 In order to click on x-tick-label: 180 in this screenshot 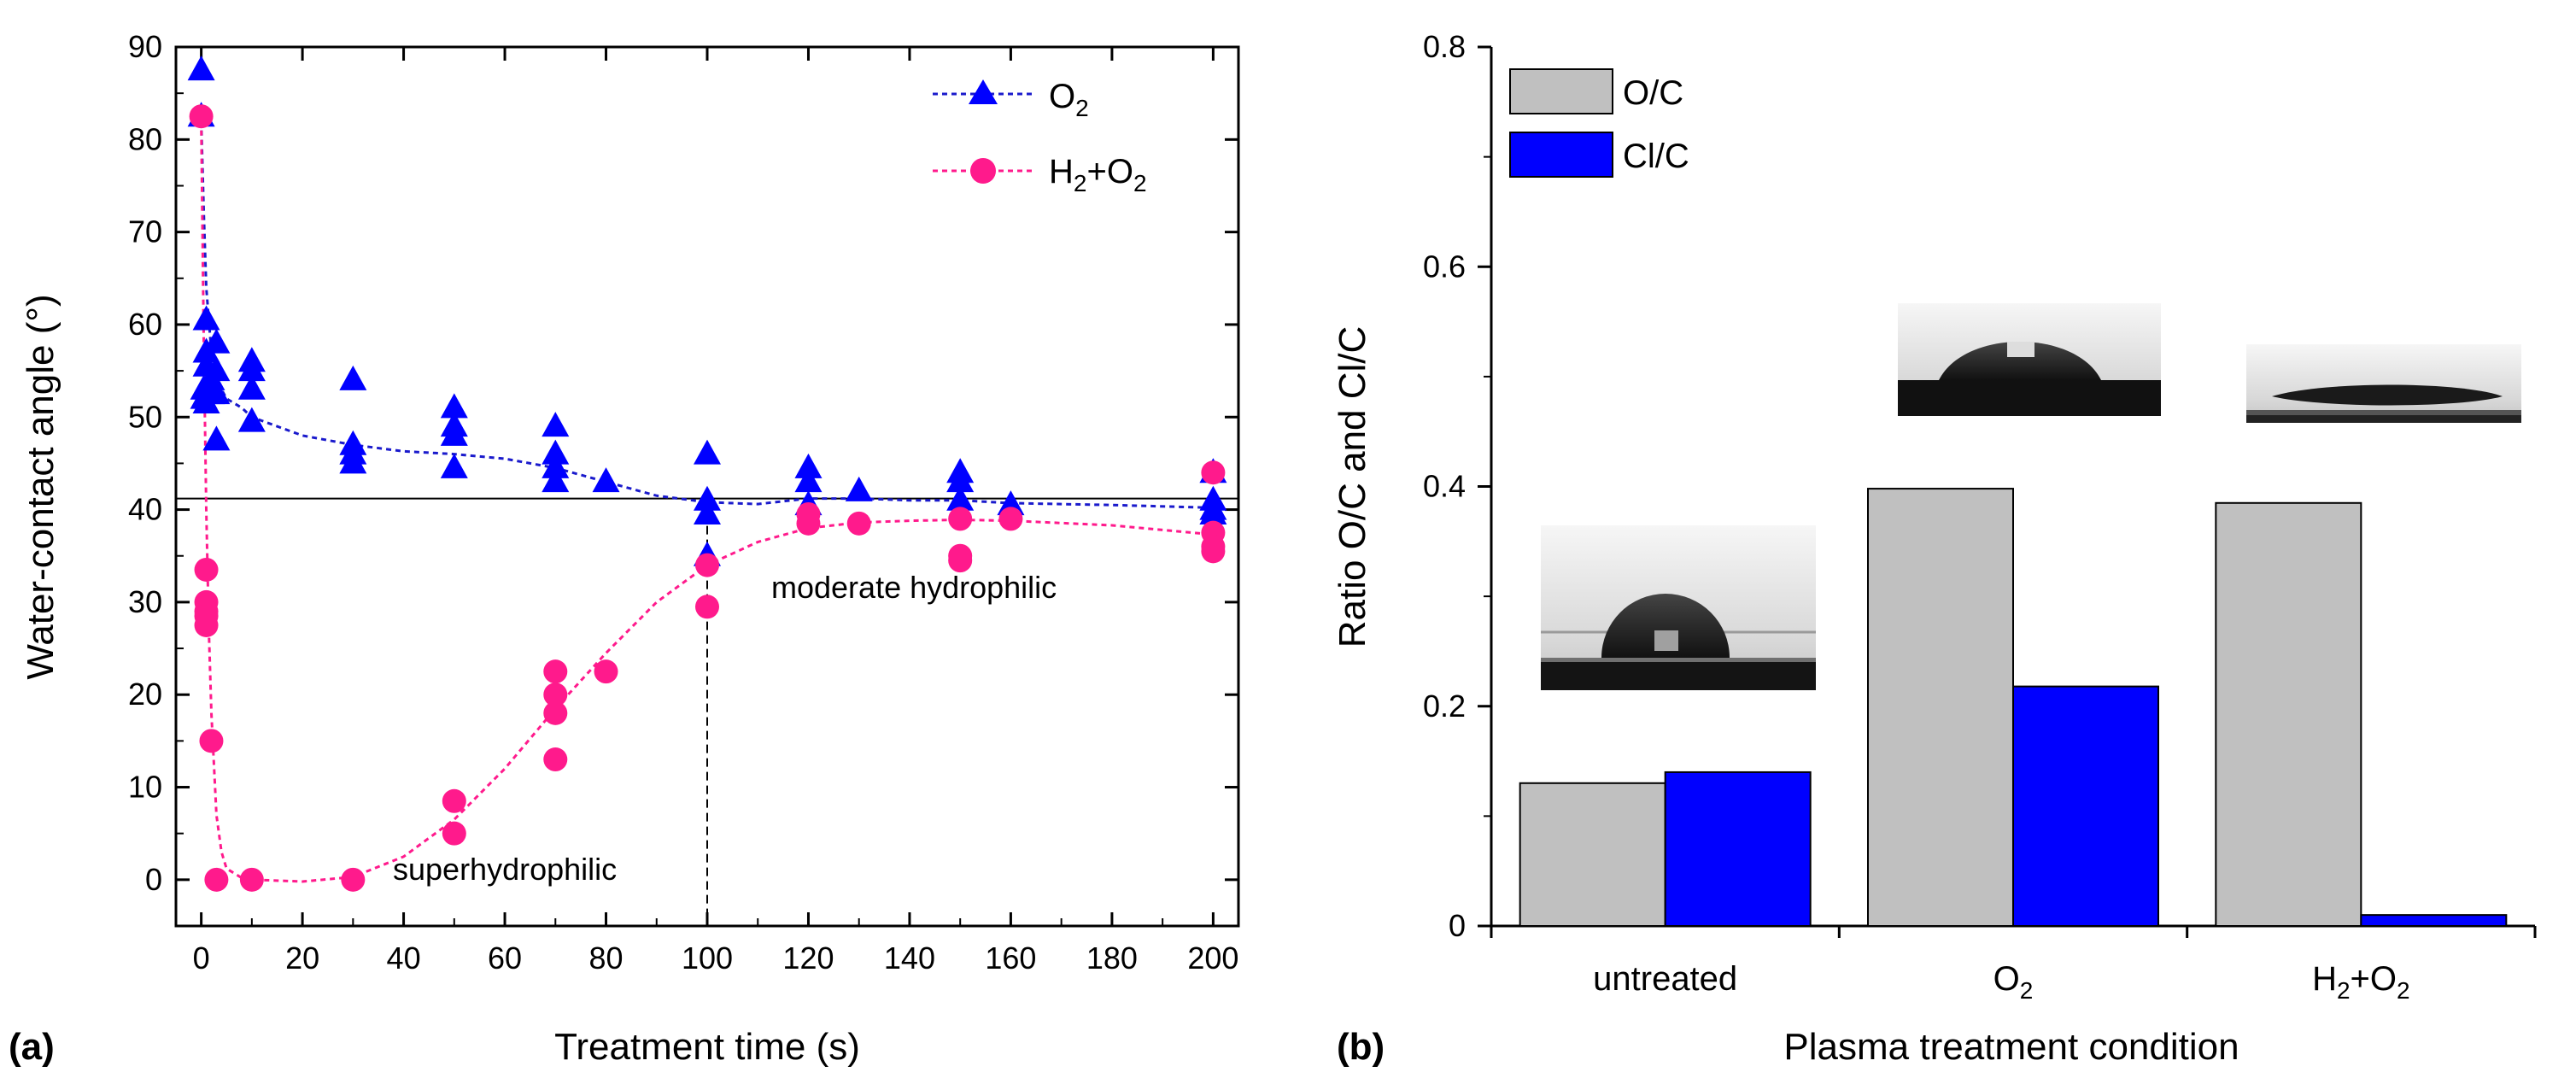, I will do `click(1112, 958)`.